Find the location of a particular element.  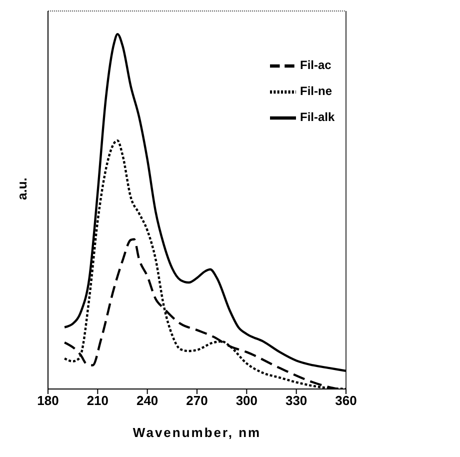

x-tick-label: 210 is located at coordinates (97, 400).